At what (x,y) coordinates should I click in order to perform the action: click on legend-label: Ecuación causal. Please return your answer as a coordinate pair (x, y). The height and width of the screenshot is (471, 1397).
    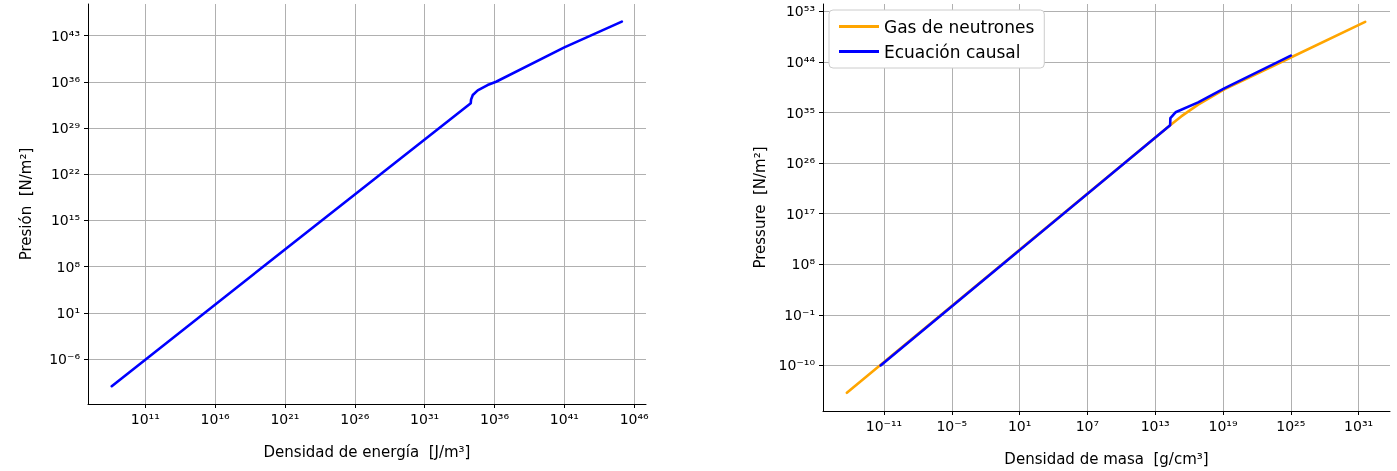
    Looking at the image, I should click on (952, 51).